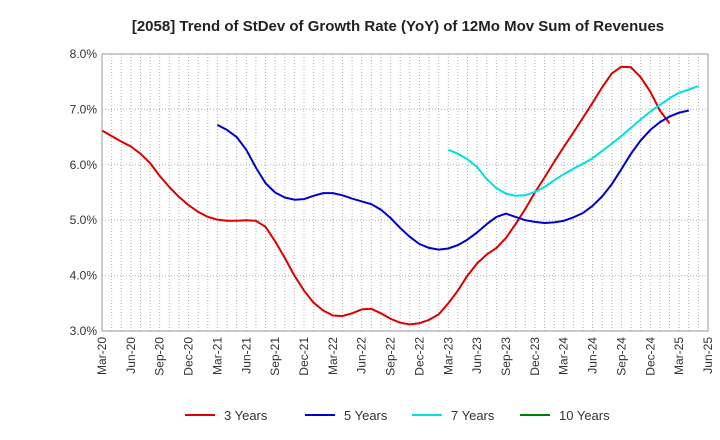 This screenshot has height=440, width=720. Describe the element at coordinates (593, 355) in the screenshot. I see `x-tick-label: Jun-24` at that location.